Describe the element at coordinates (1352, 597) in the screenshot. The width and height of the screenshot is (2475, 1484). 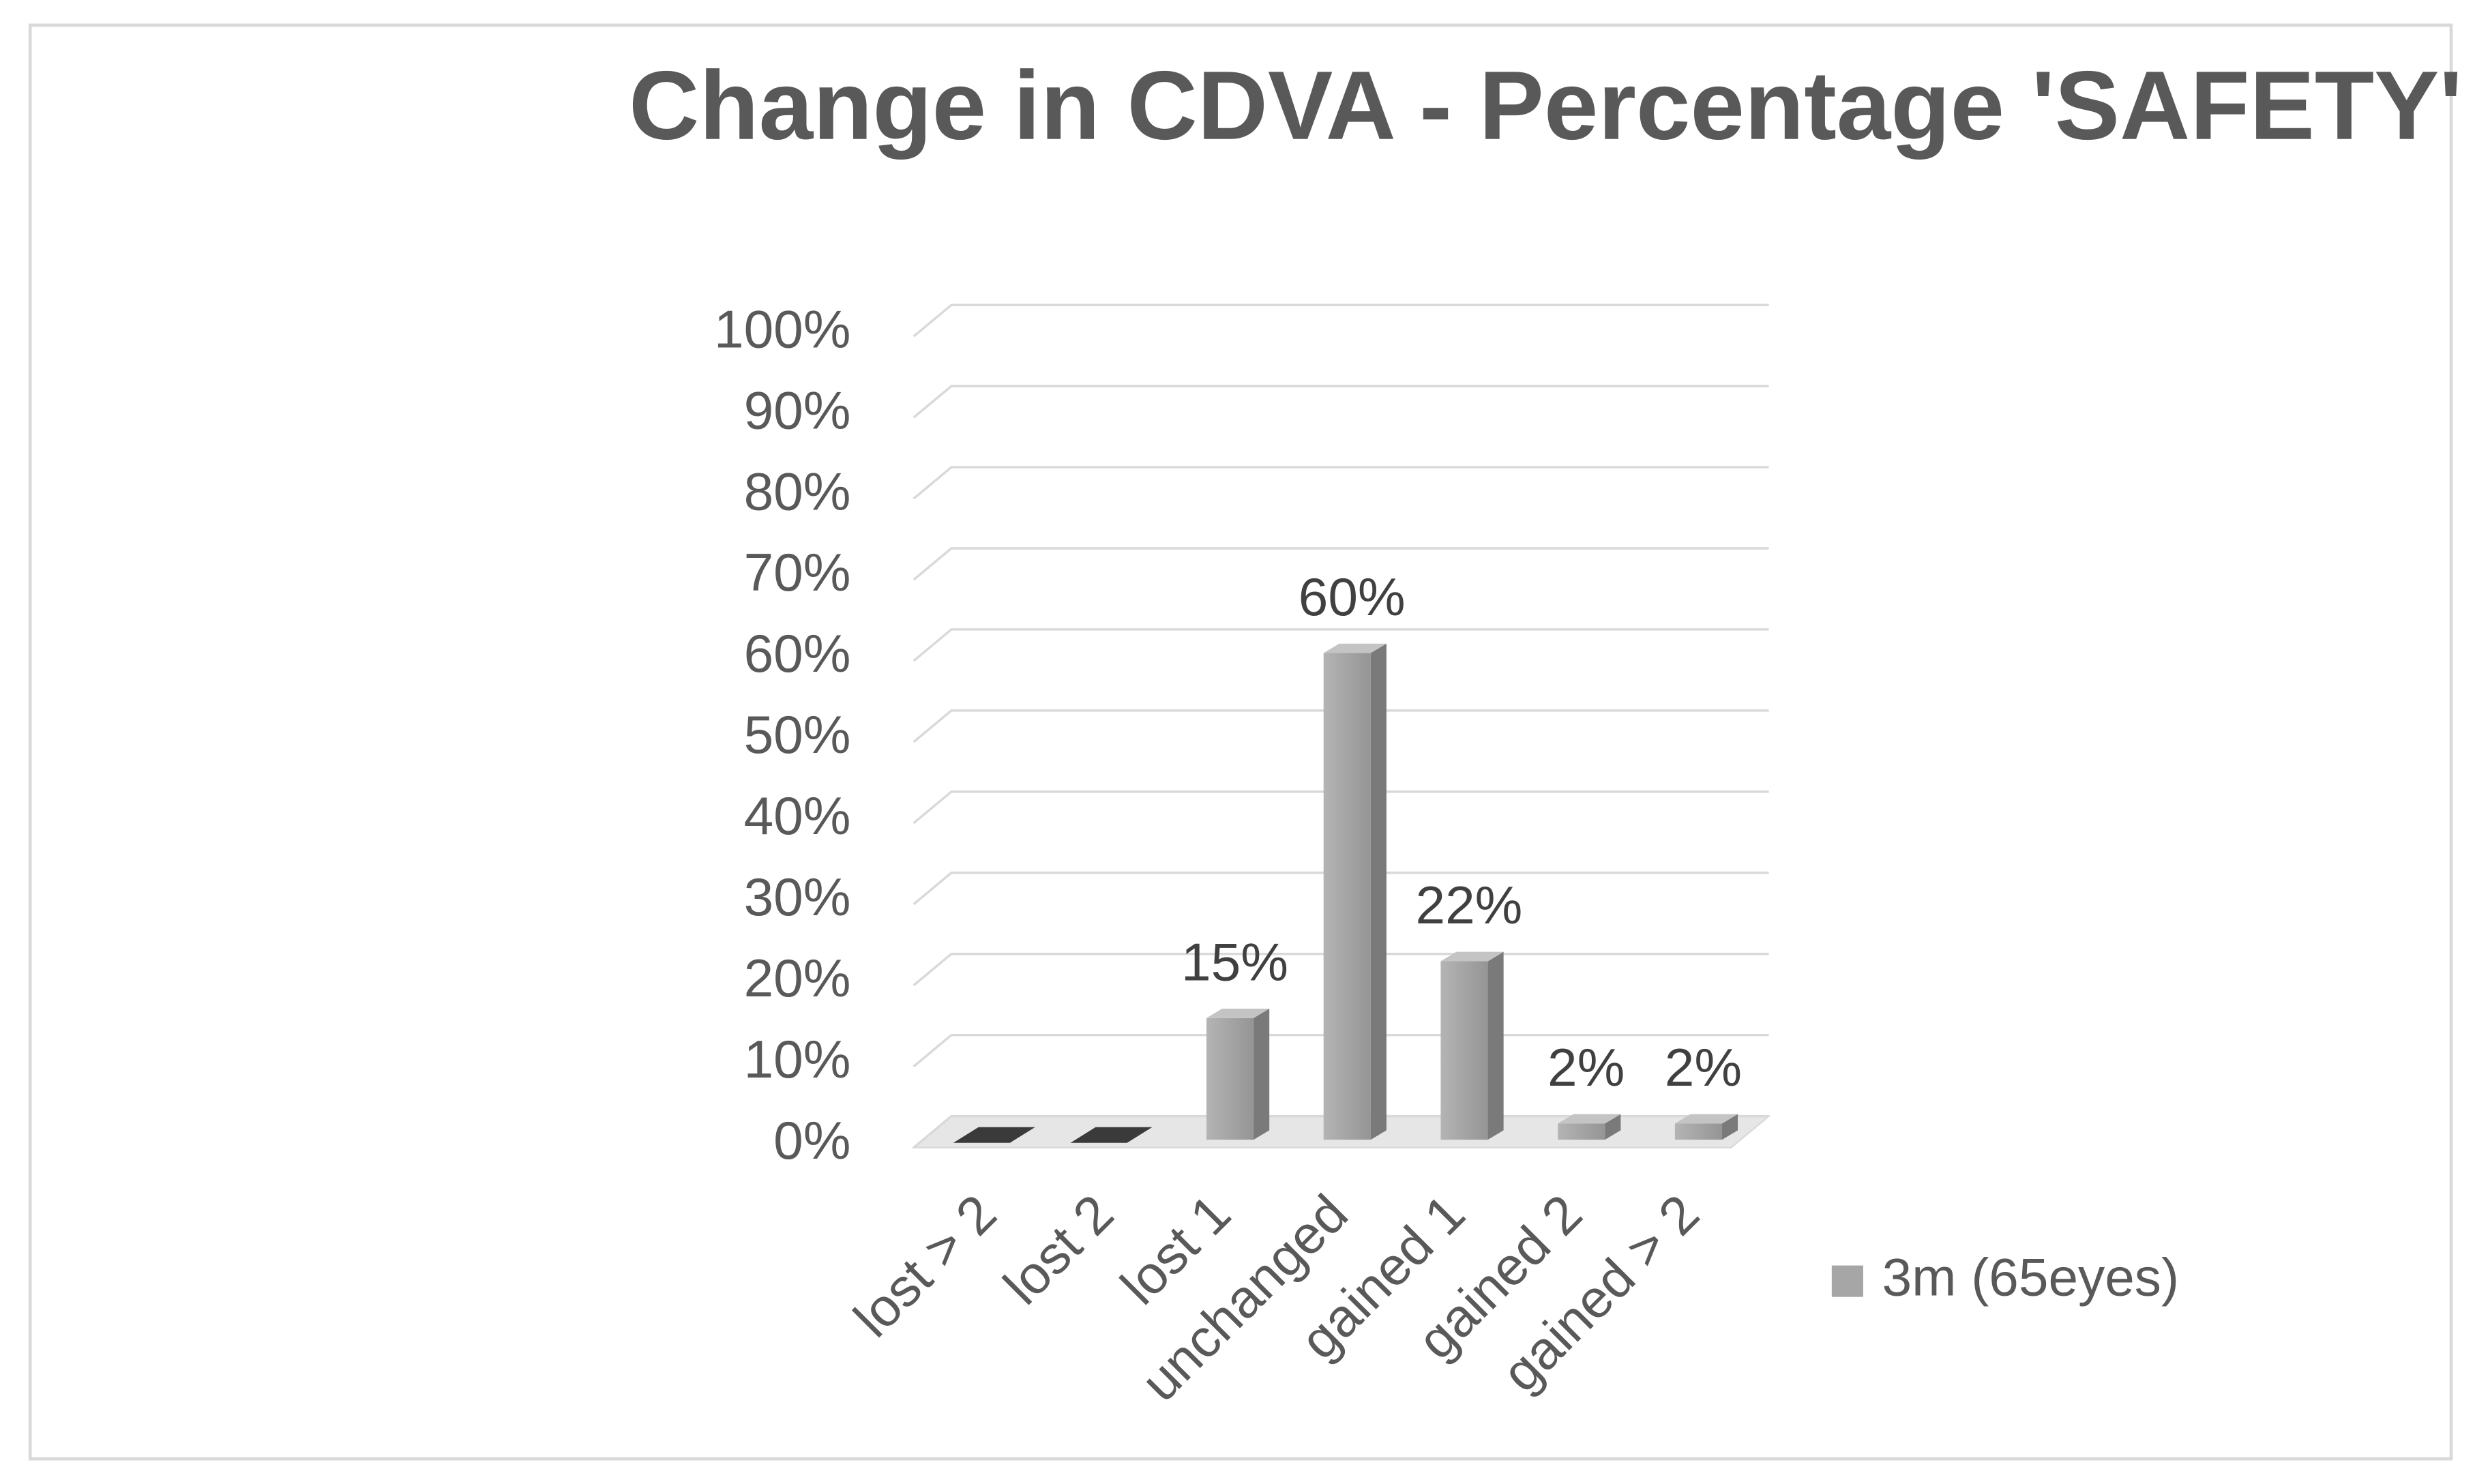
I see `data-label: 60%` at that location.